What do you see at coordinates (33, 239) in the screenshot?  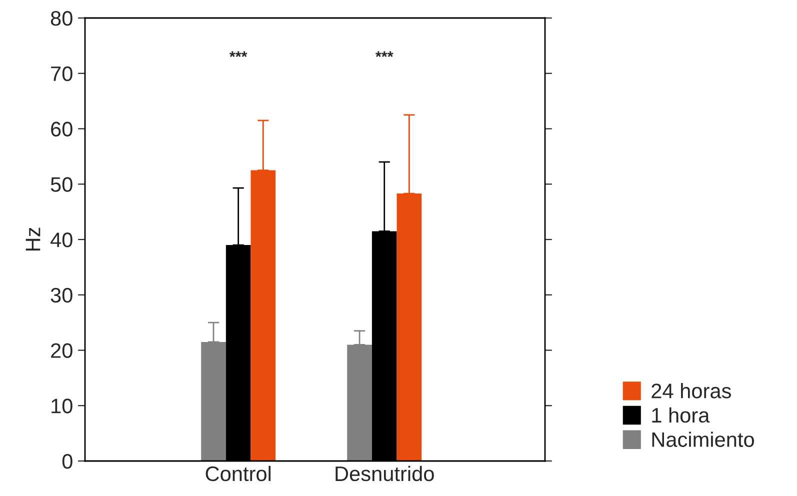 I see `y-axis-title: Hz` at bounding box center [33, 239].